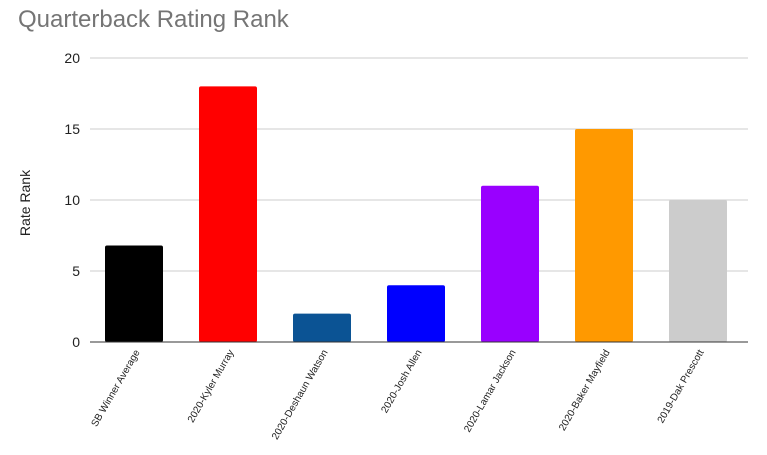  Describe the element at coordinates (116, 388) in the screenshot. I see `x-tick-label: SB Winner Average` at that location.